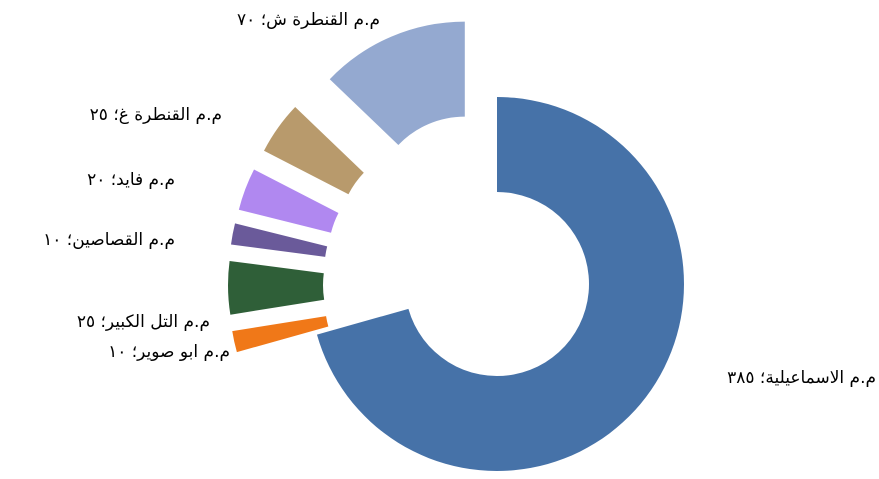  Describe the element at coordinates (308, 20) in the screenshot. I see `slice-label: م.م القنطرة ش؛ ٧٠` at that location.